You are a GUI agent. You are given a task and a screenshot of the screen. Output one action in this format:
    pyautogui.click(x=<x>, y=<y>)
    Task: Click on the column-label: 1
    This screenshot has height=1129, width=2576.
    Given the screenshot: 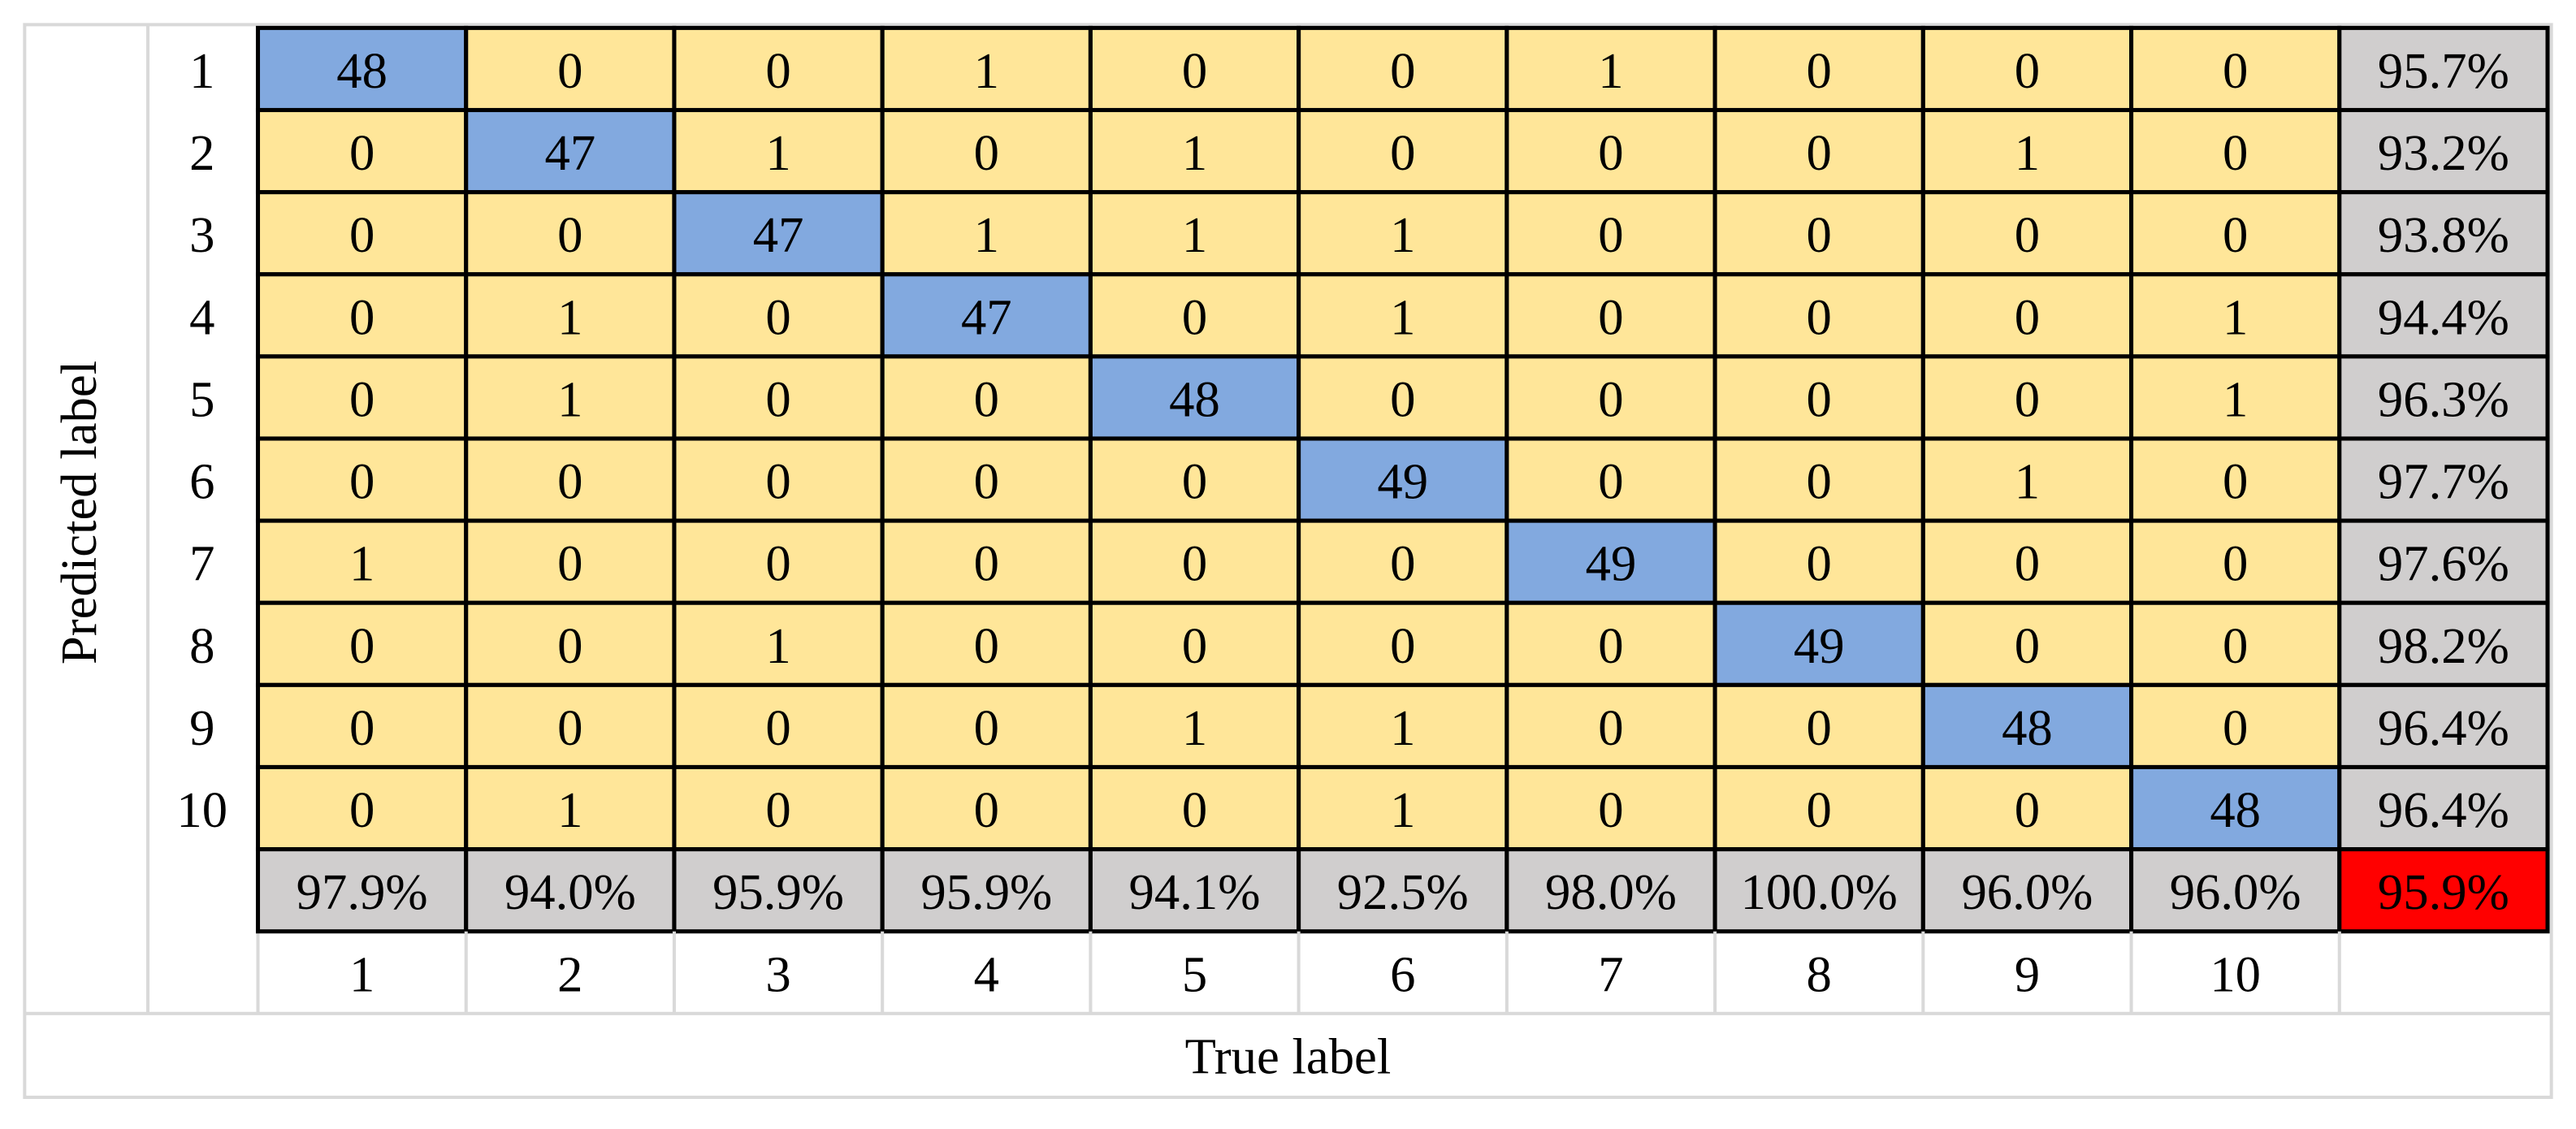 What is the action you would take?
    pyautogui.click(x=361, y=973)
    